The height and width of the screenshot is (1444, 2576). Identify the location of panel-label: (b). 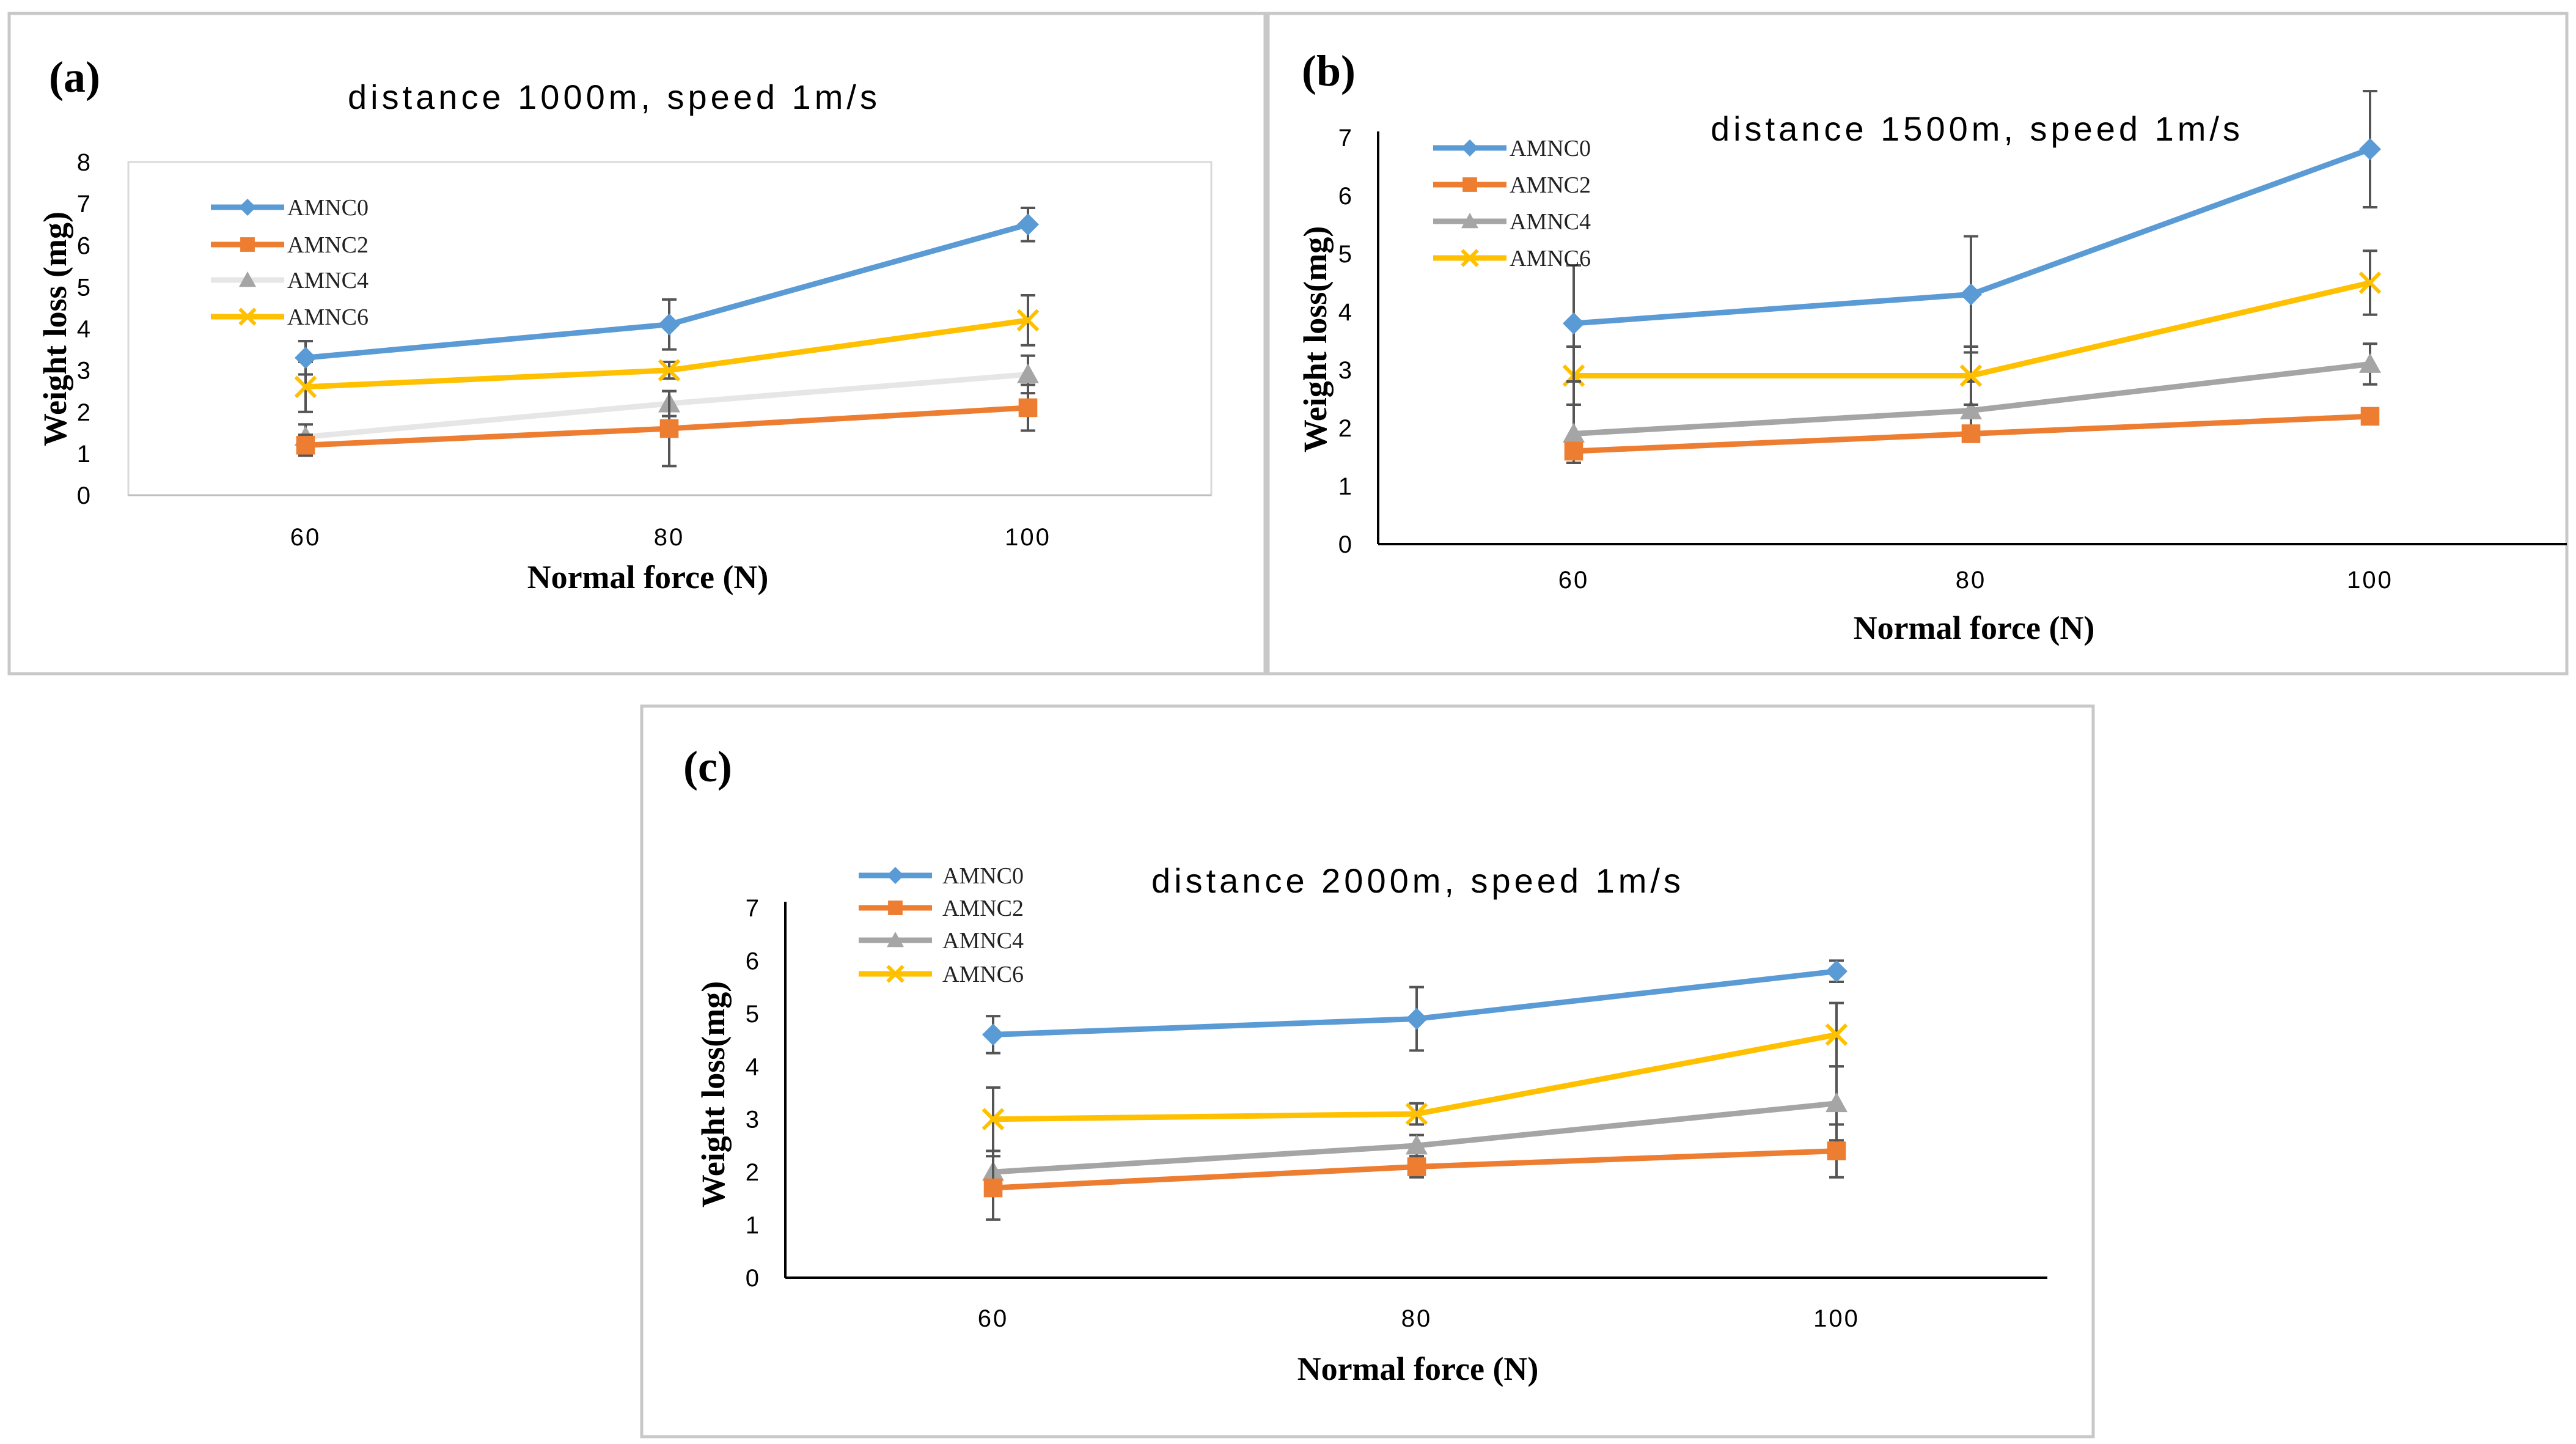
(1329, 70).